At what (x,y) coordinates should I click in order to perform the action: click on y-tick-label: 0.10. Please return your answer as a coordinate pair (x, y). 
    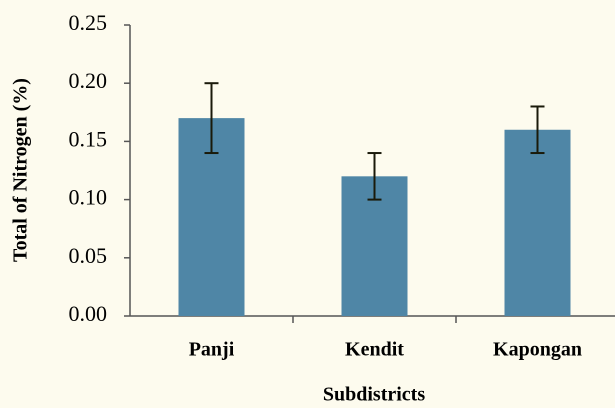
    Looking at the image, I should click on (88, 197).